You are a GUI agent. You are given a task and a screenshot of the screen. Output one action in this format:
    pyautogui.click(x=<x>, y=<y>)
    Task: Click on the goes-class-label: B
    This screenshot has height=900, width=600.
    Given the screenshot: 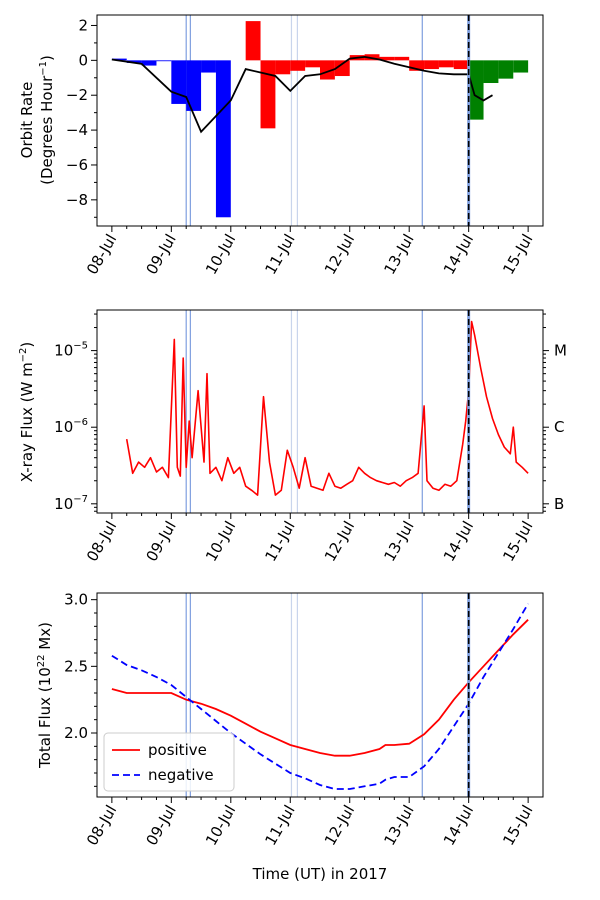 What is the action you would take?
    pyautogui.click(x=559, y=504)
    